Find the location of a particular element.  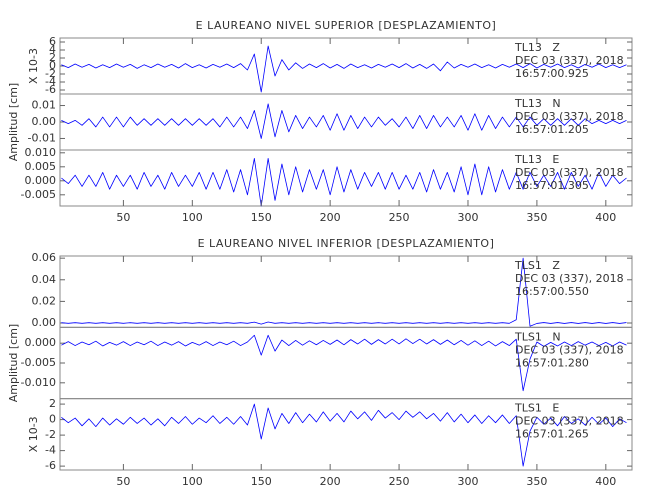

station-label: TL13 Z is located at coordinates (537, 47).